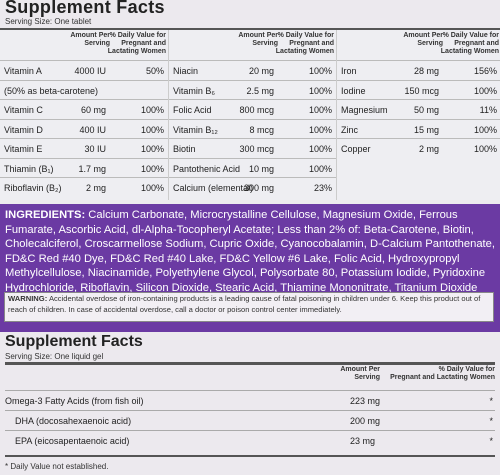 Image resolution: width=500 pixels, height=475 pixels. Describe the element at coordinates (95, 149) in the screenshot. I see `nutrient-amount: 30 IU` at that location.